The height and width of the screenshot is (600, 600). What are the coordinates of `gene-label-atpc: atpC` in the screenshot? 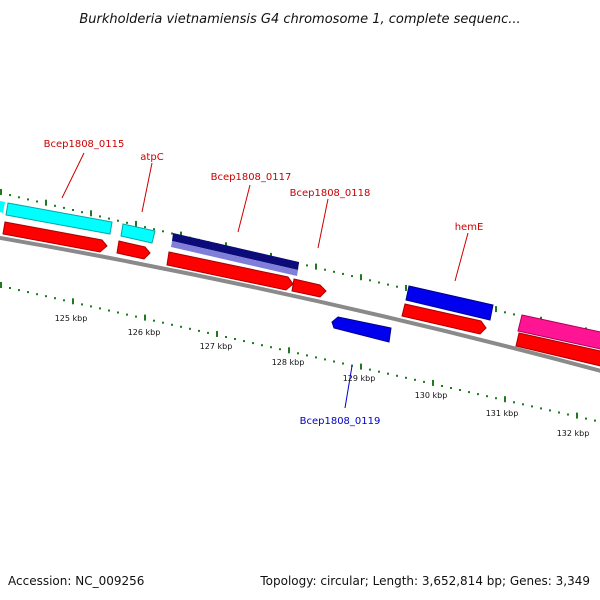 It's located at (151, 157).